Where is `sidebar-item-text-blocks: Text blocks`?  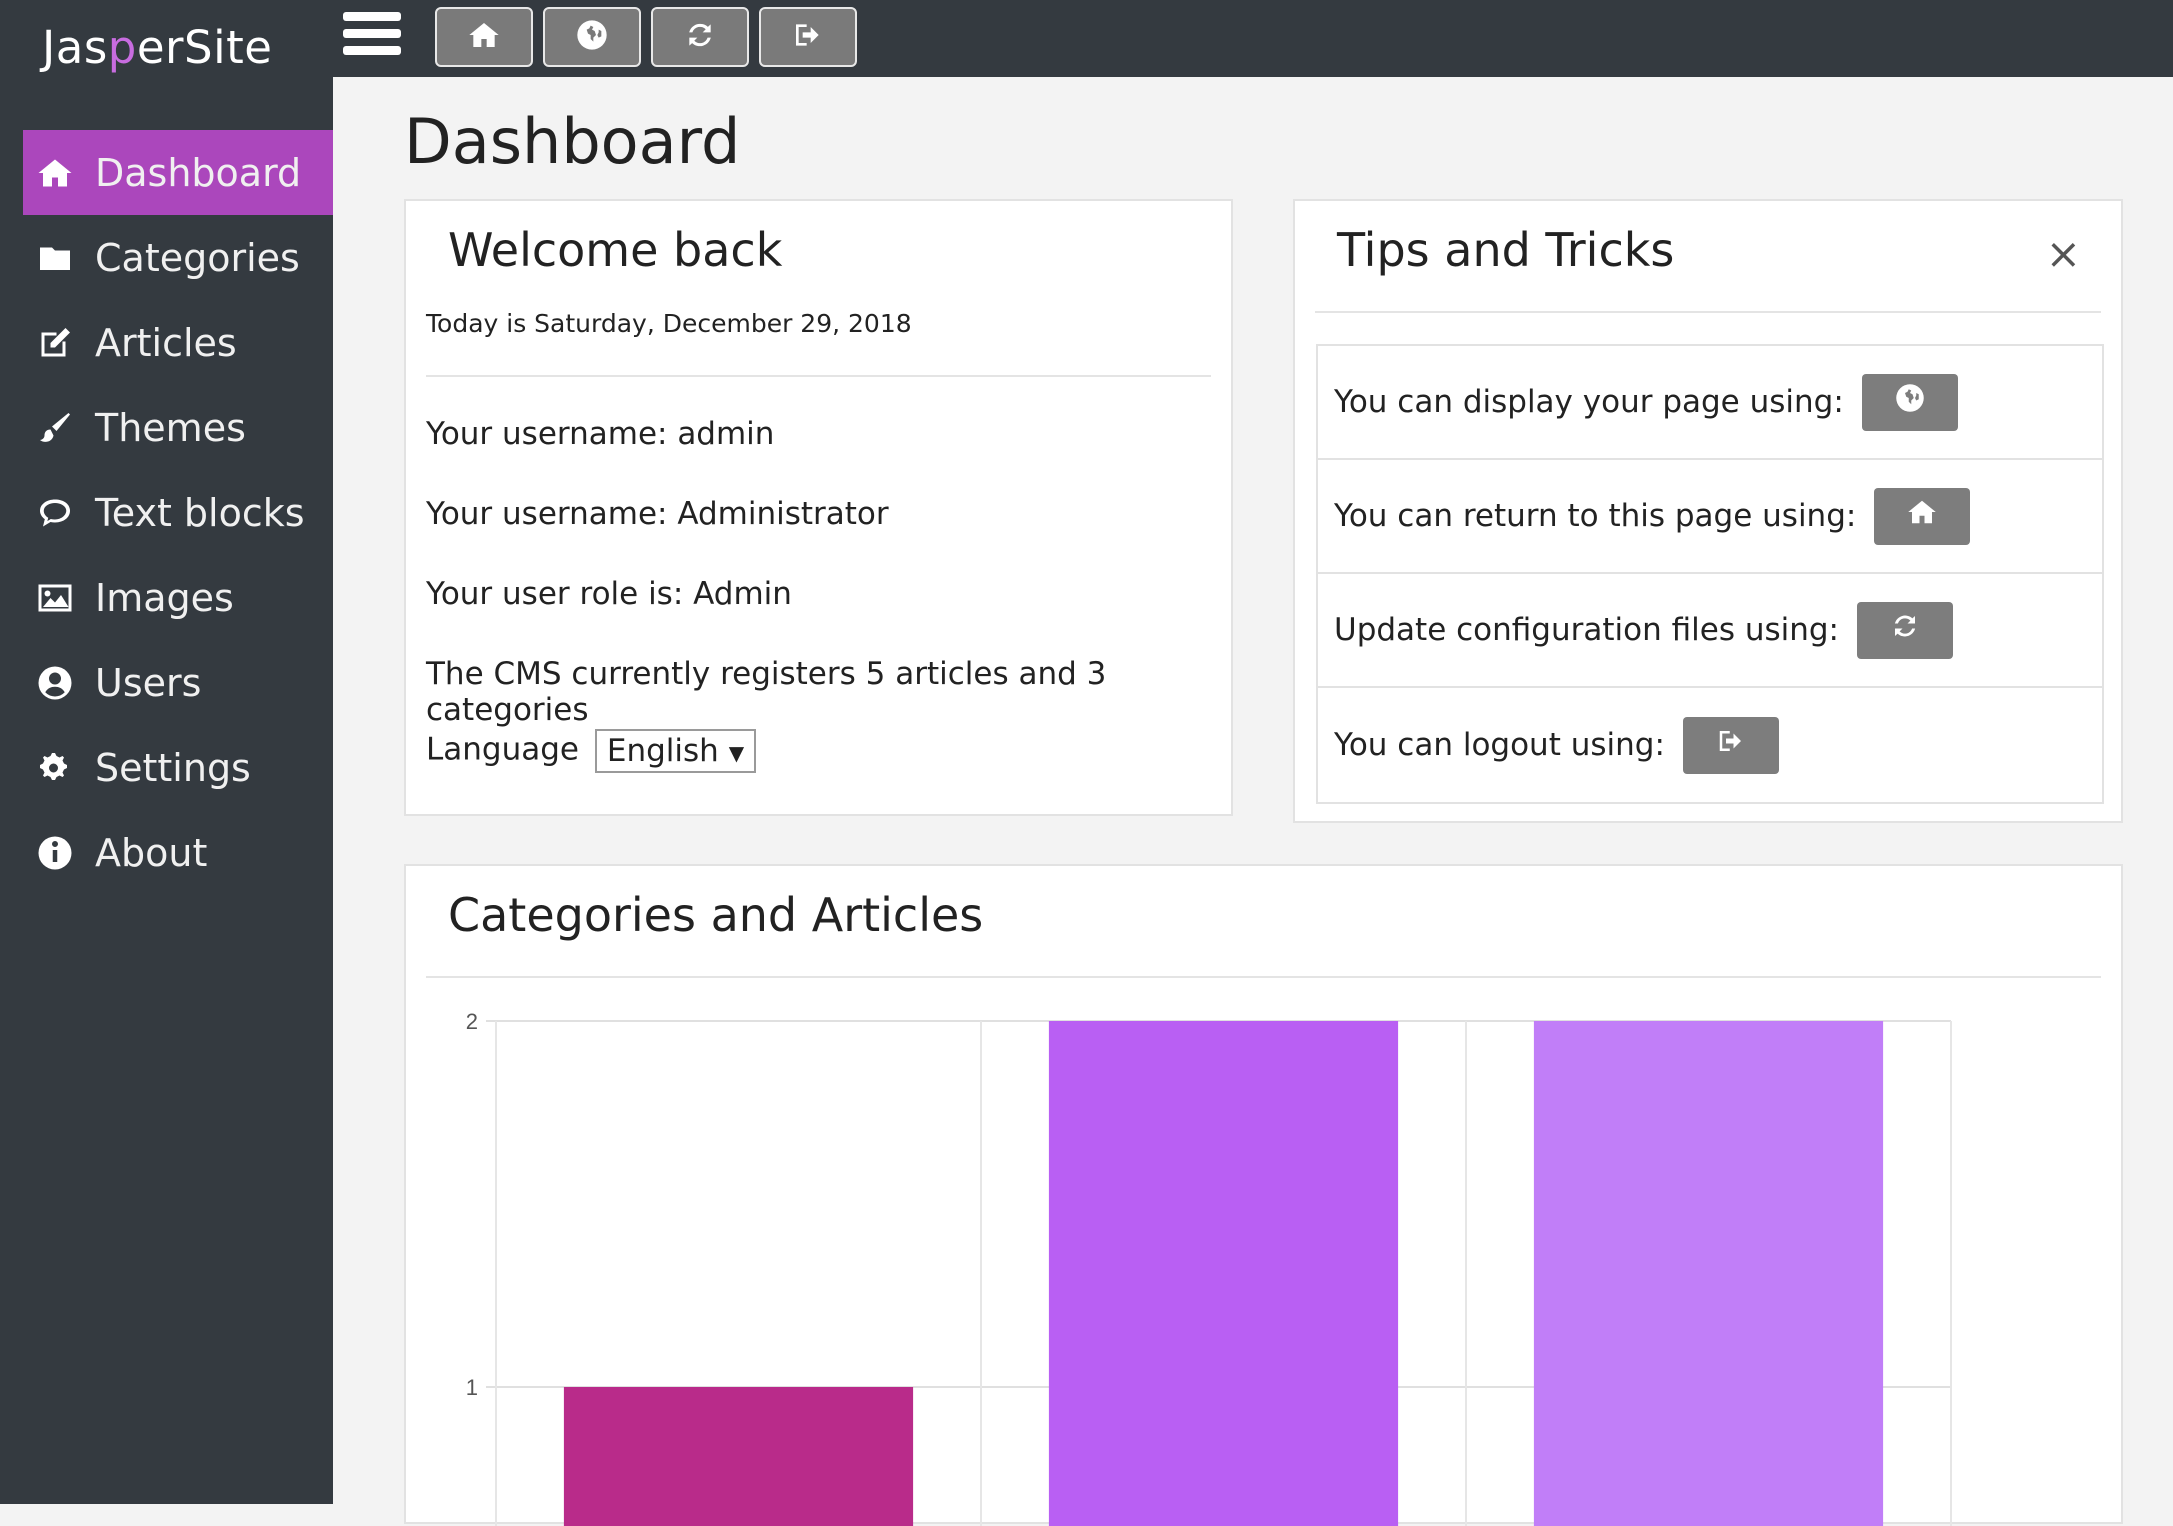
sidebar-item-text-blocks: Text blocks is located at coordinates (178, 512).